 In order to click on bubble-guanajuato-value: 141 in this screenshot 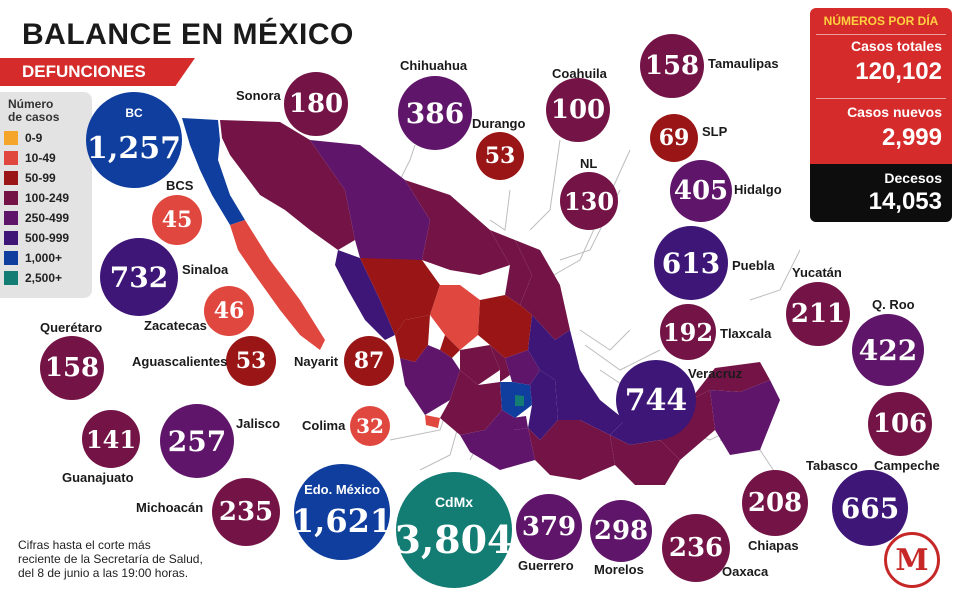, I will do `click(111, 439)`.